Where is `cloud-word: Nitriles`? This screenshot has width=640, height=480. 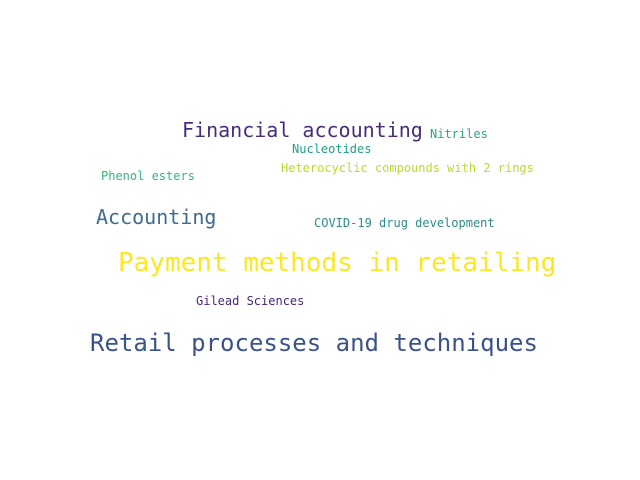
cloud-word: Nitriles is located at coordinates (459, 134).